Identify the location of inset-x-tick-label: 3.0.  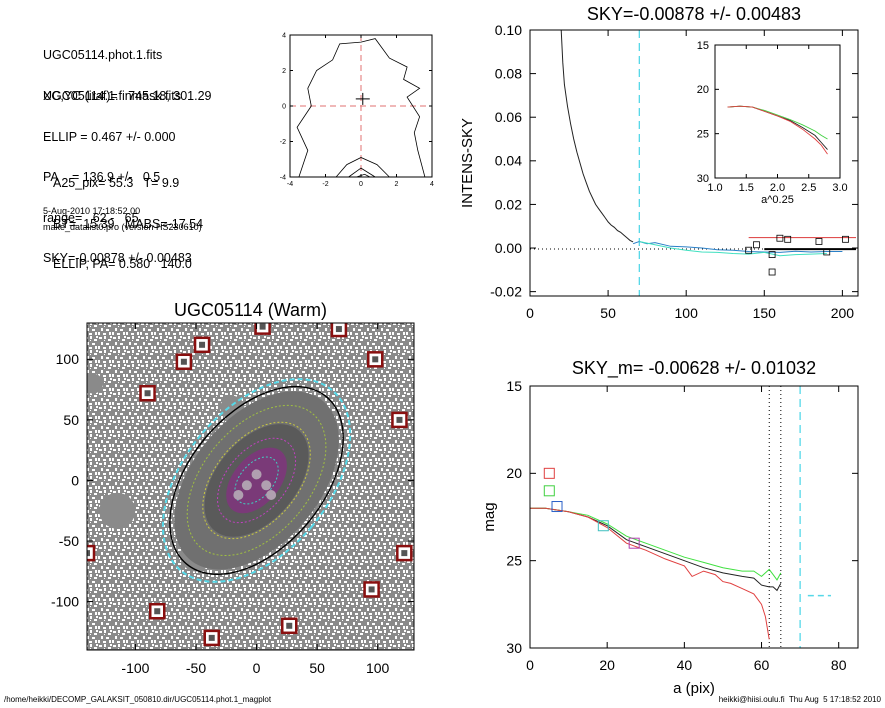
(839, 188).